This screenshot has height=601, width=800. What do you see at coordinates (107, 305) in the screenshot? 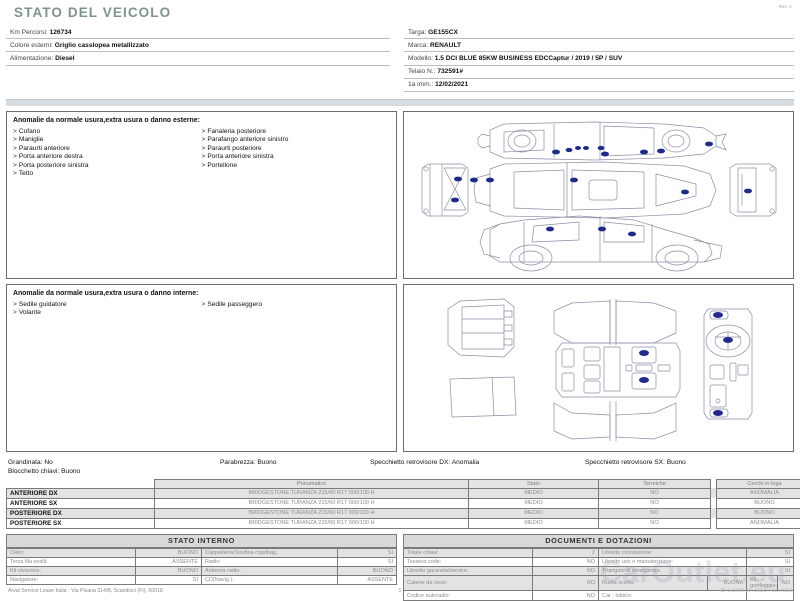
I see `list-item: >Sedile guidatore` at bounding box center [107, 305].